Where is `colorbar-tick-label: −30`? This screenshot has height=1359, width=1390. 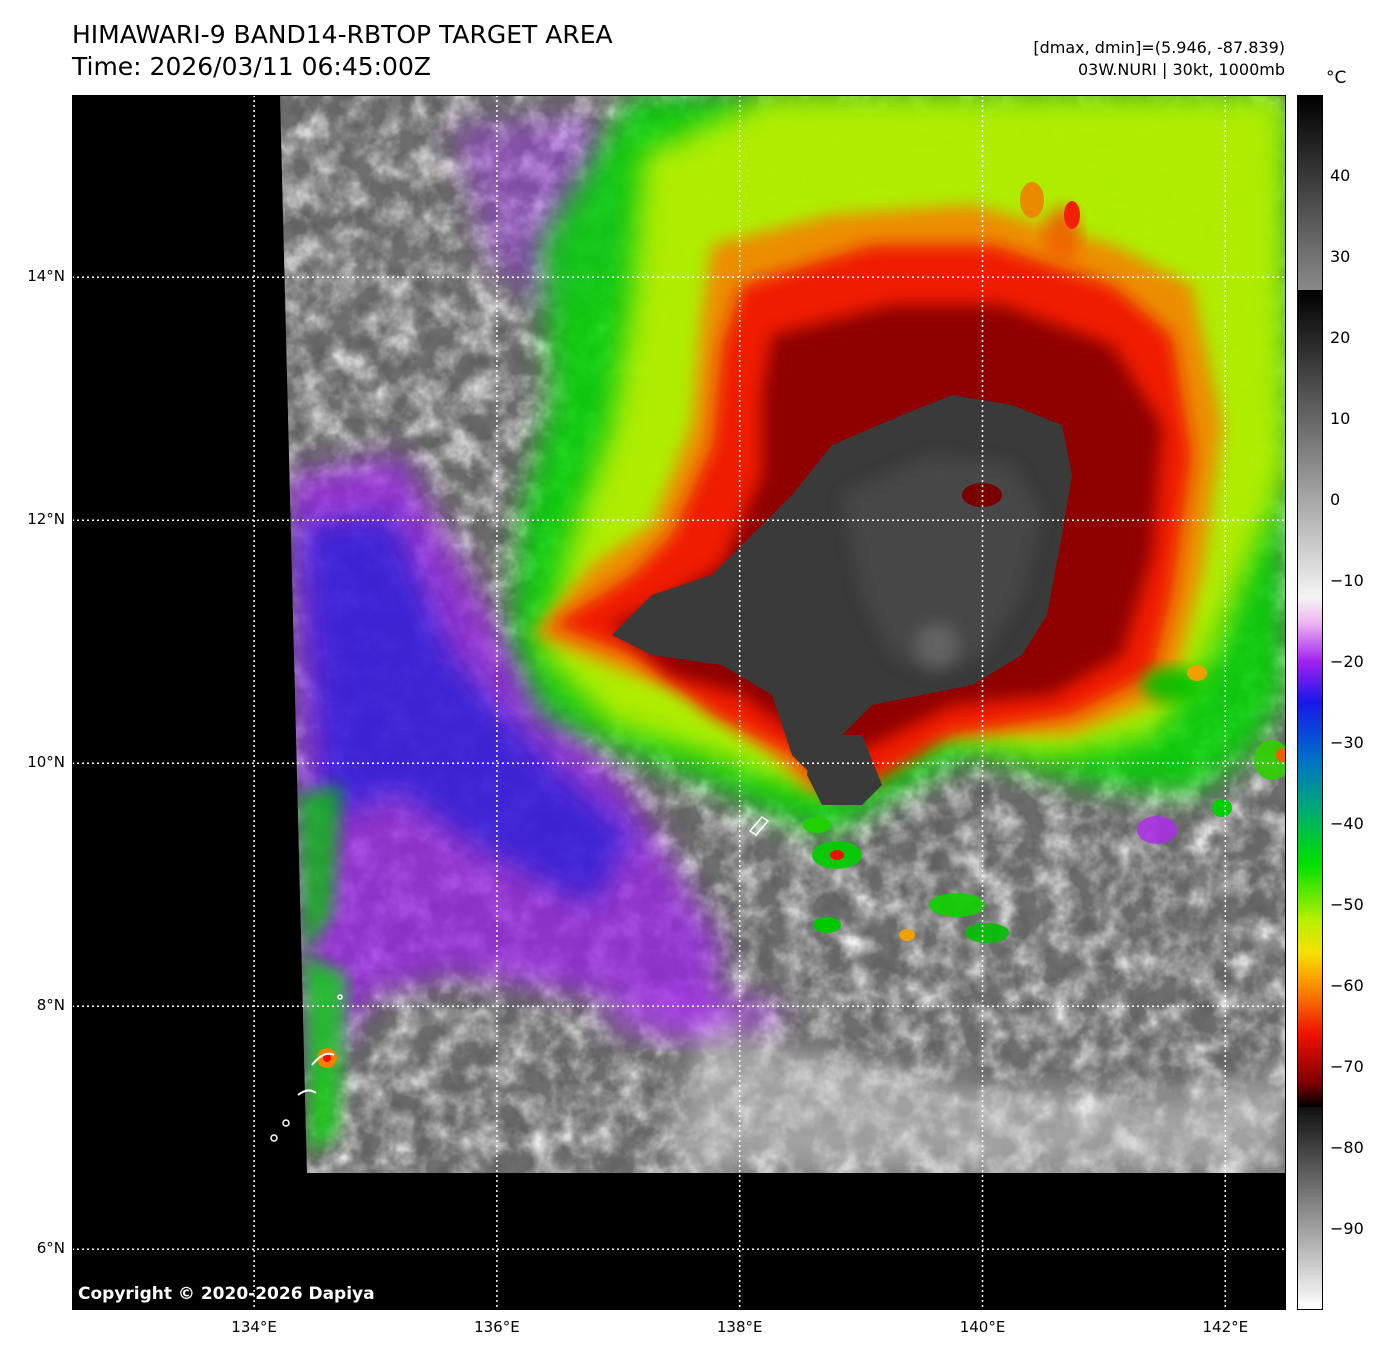 colorbar-tick-label: −30 is located at coordinates (1347, 742).